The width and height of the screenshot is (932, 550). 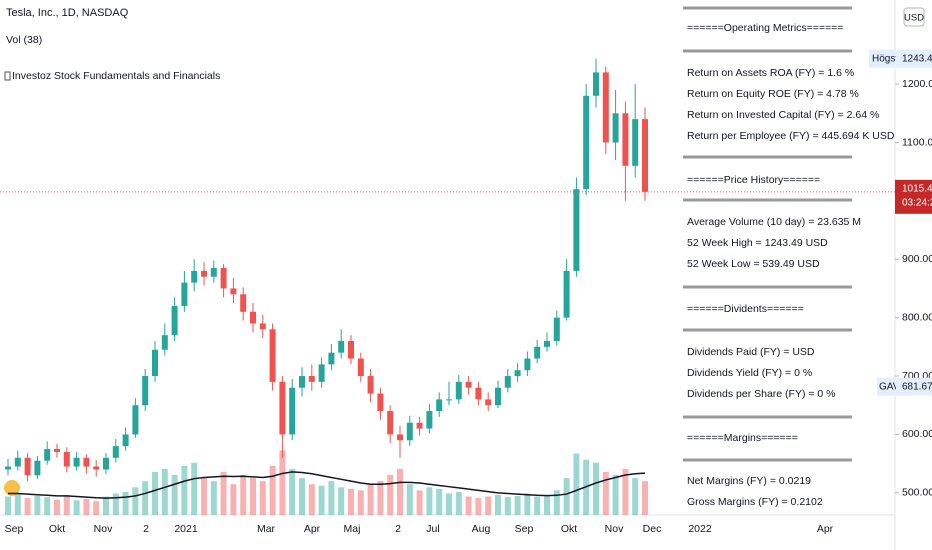 What do you see at coordinates (749, 481) in the screenshot?
I see `metric-row: Net Margins (FY) = 0.0219` at bounding box center [749, 481].